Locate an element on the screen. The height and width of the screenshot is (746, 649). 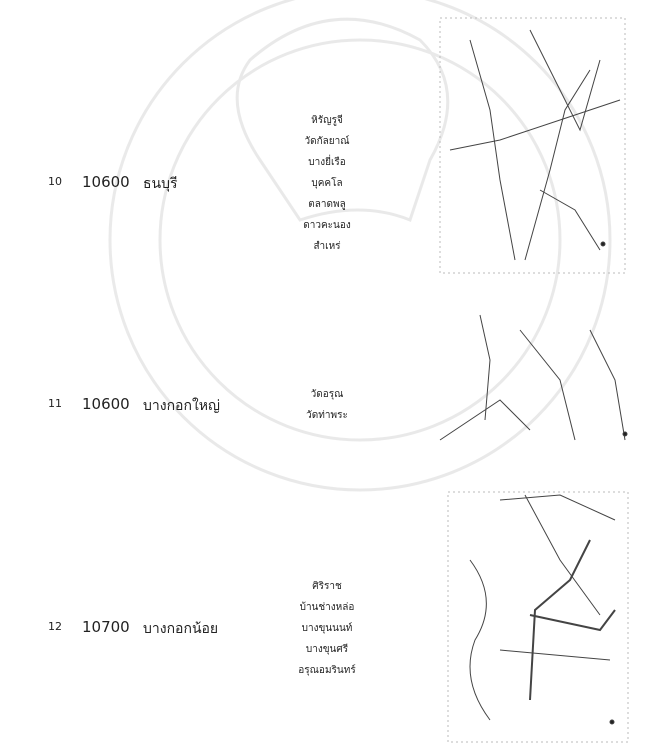
sub-district: ศิริราช is located at coordinates (327, 586).